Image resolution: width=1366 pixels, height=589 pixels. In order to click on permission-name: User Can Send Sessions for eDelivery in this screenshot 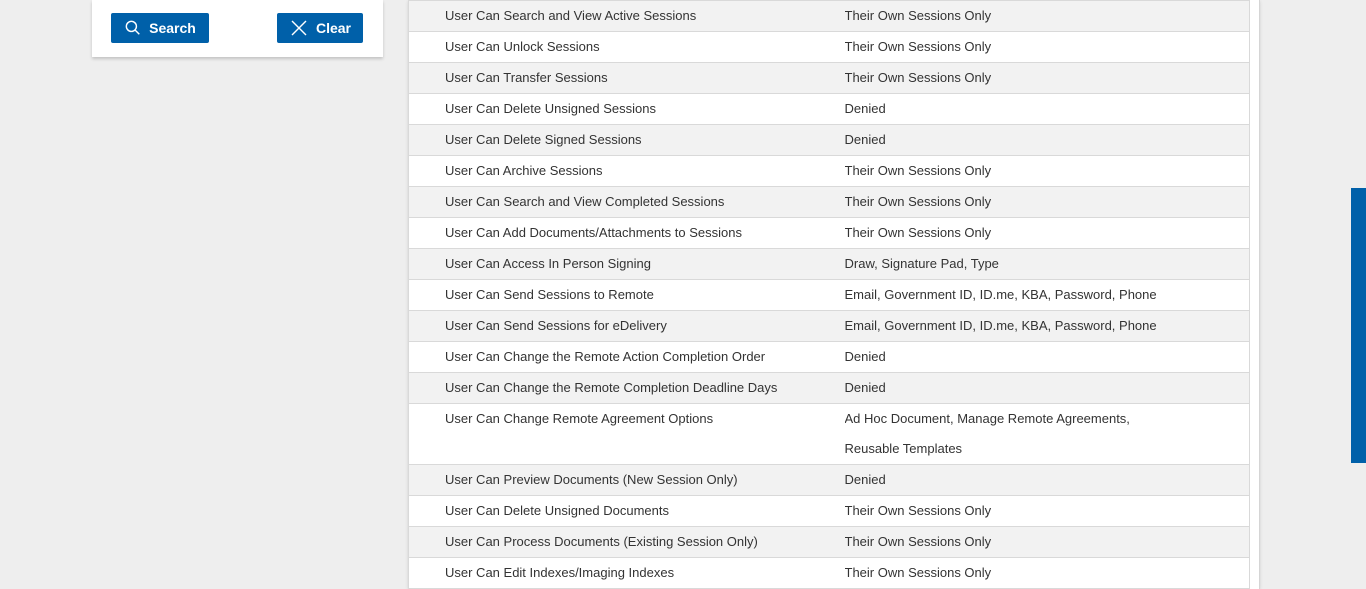, I will do `click(626, 326)`.